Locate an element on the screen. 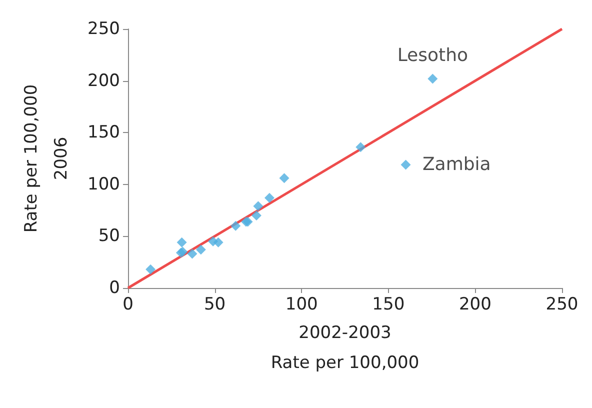  y-tick-label: 0 is located at coordinates (114, 288).